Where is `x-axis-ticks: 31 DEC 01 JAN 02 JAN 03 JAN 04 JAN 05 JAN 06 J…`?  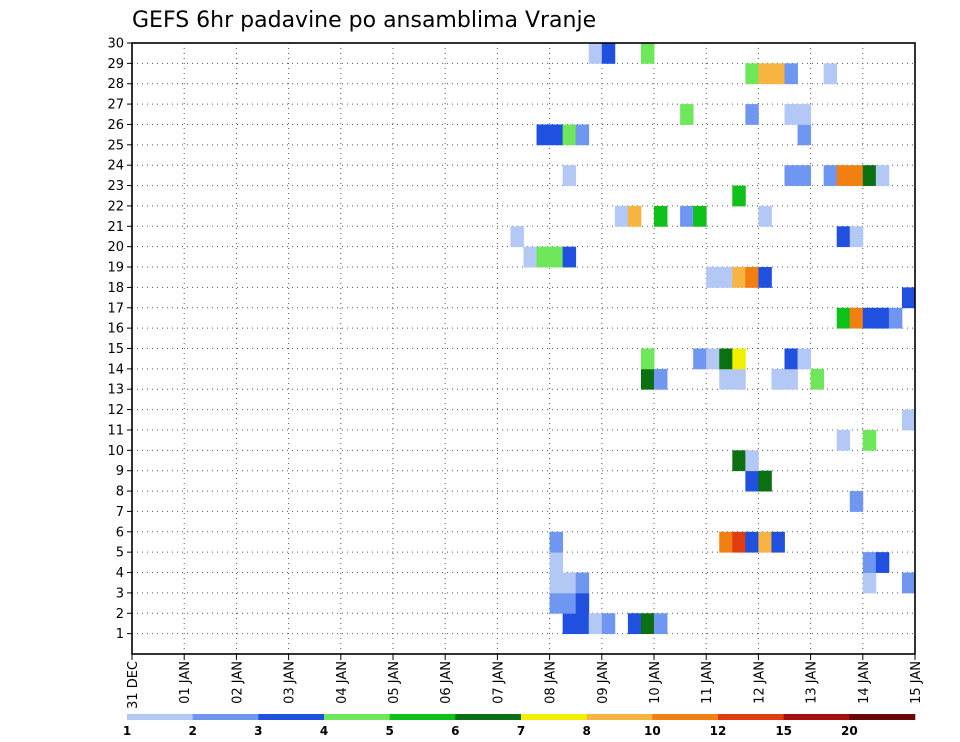 x-axis-ticks: 31 DEC 01 JAN 02 JAN 03 JAN 04 JAN 05 JAN 06 J… is located at coordinates (525, 681).